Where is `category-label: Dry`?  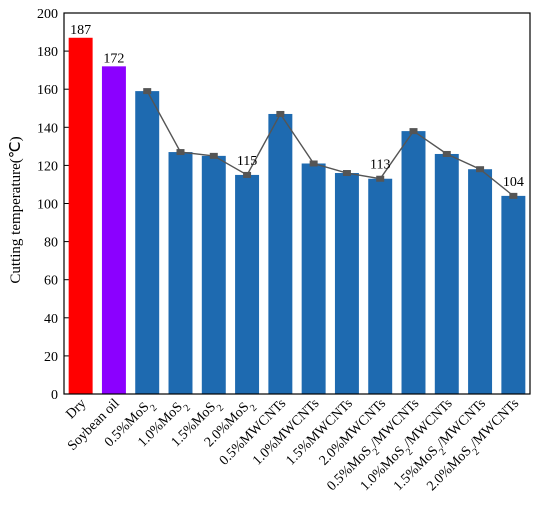 category-label: Dry is located at coordinates (76, 409).